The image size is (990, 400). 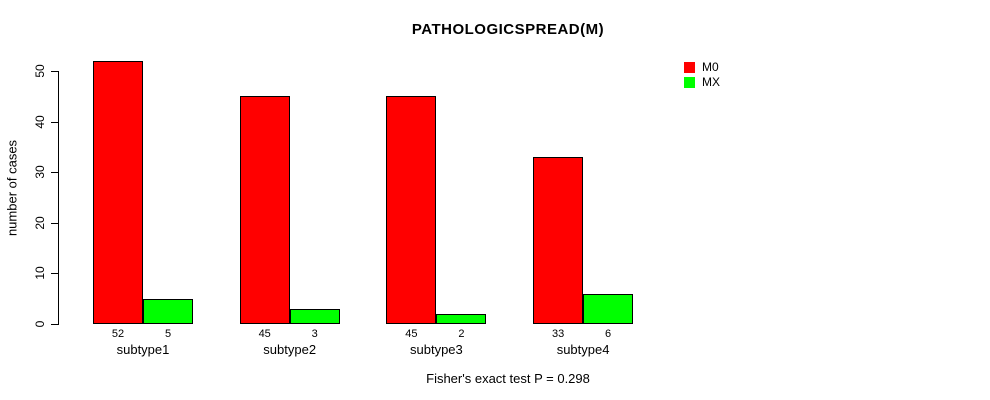 I want to click on bar-m0-subtype4, so click(x=558, y=240).